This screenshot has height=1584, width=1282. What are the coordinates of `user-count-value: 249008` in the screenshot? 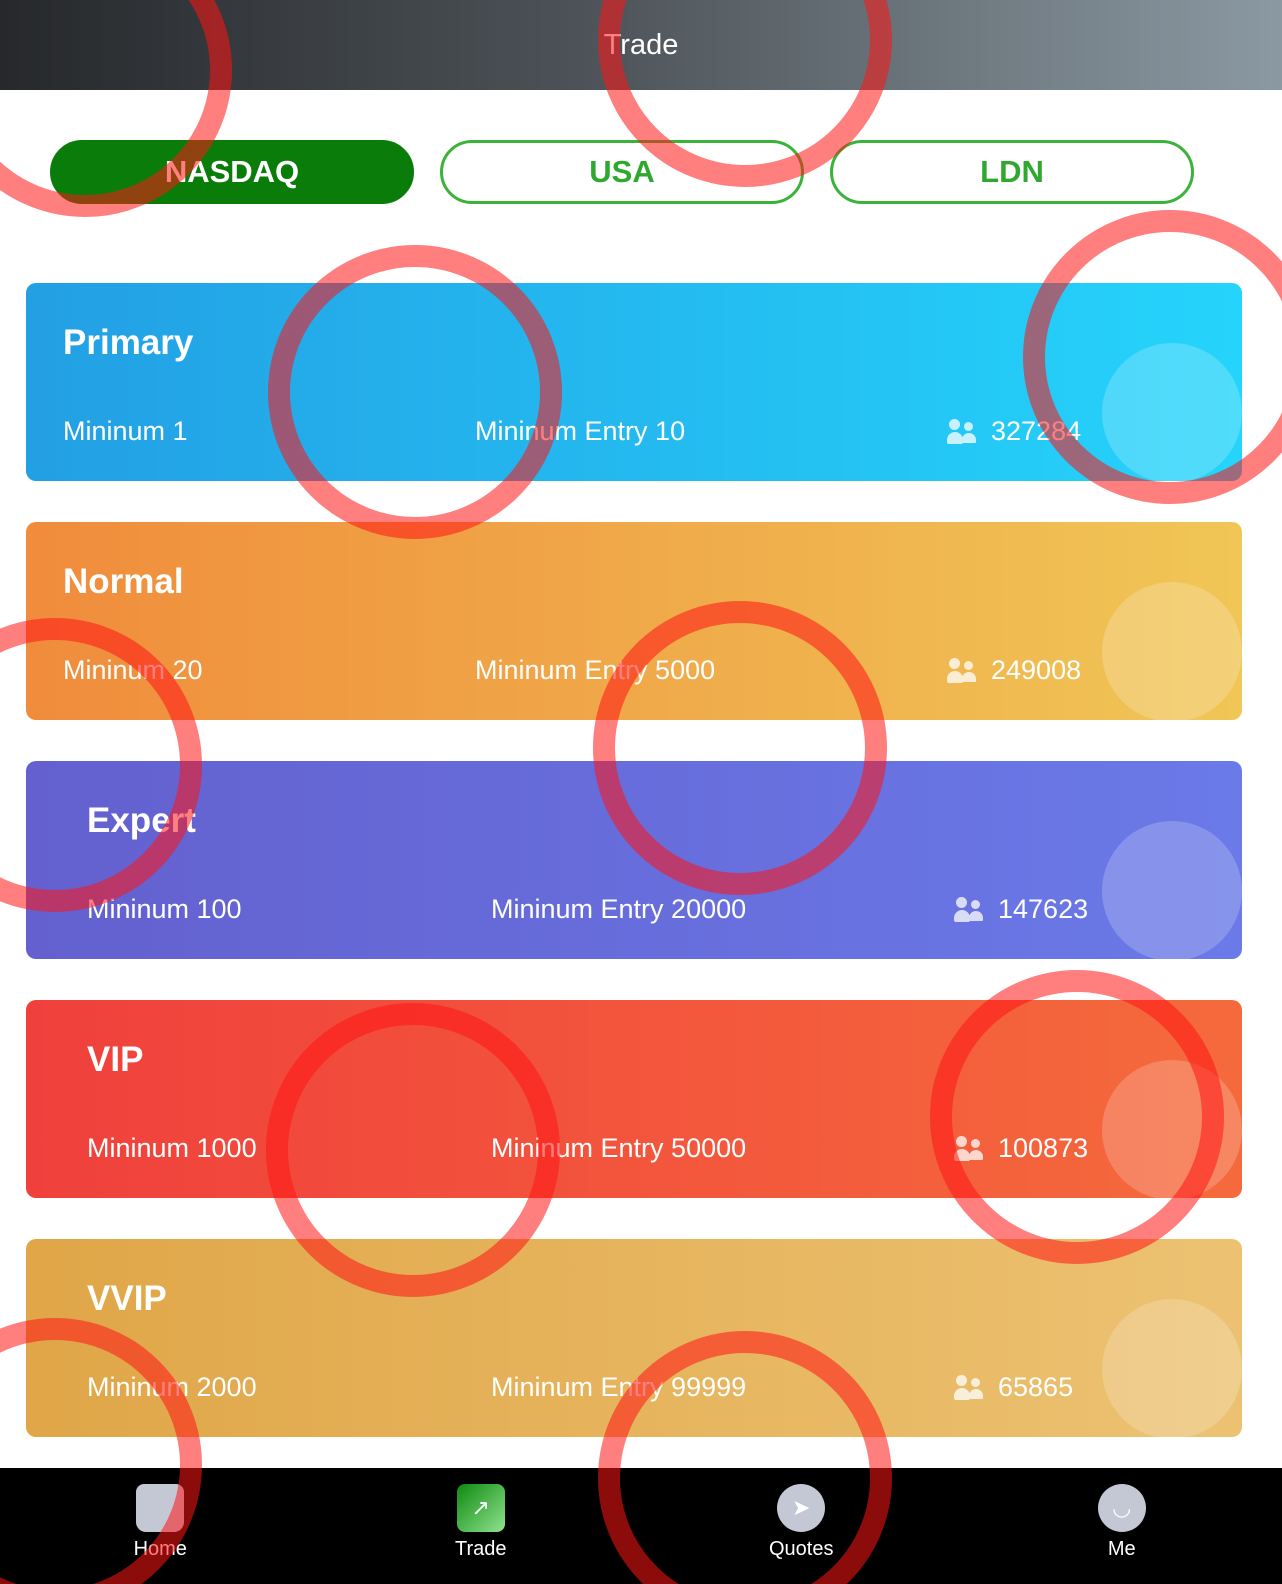 It's located at (1036, 670).